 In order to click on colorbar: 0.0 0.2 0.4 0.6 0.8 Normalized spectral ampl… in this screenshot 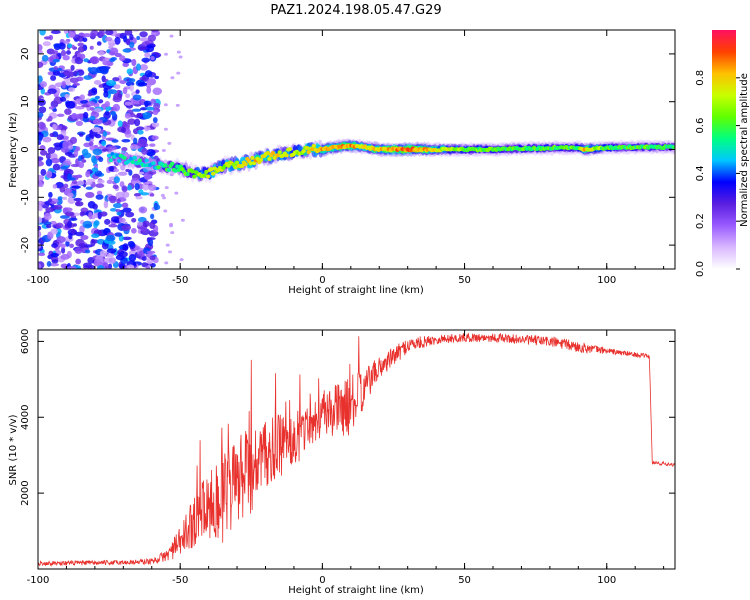, I will do `click(722, 153)`.